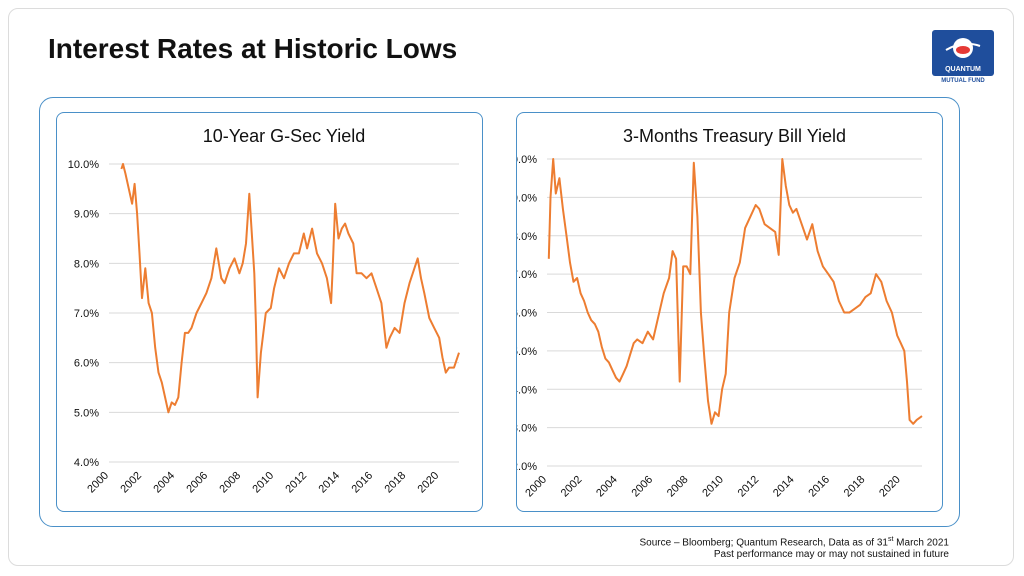 This screenshot has width=1024, height=576. I want to click on series-line, so click(290, 288).